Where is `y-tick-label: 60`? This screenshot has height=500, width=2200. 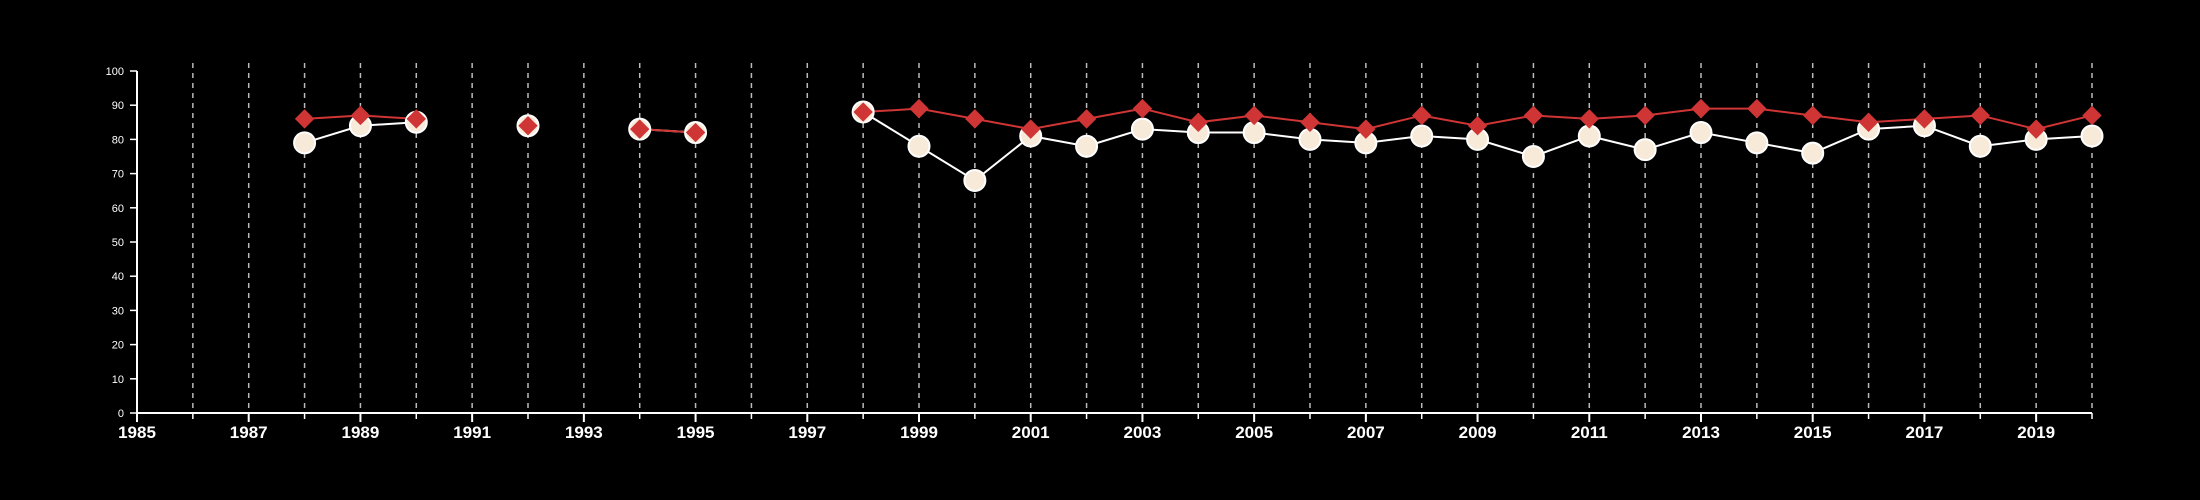 y-tick-label: 60 is located at coordinates (118, 209).